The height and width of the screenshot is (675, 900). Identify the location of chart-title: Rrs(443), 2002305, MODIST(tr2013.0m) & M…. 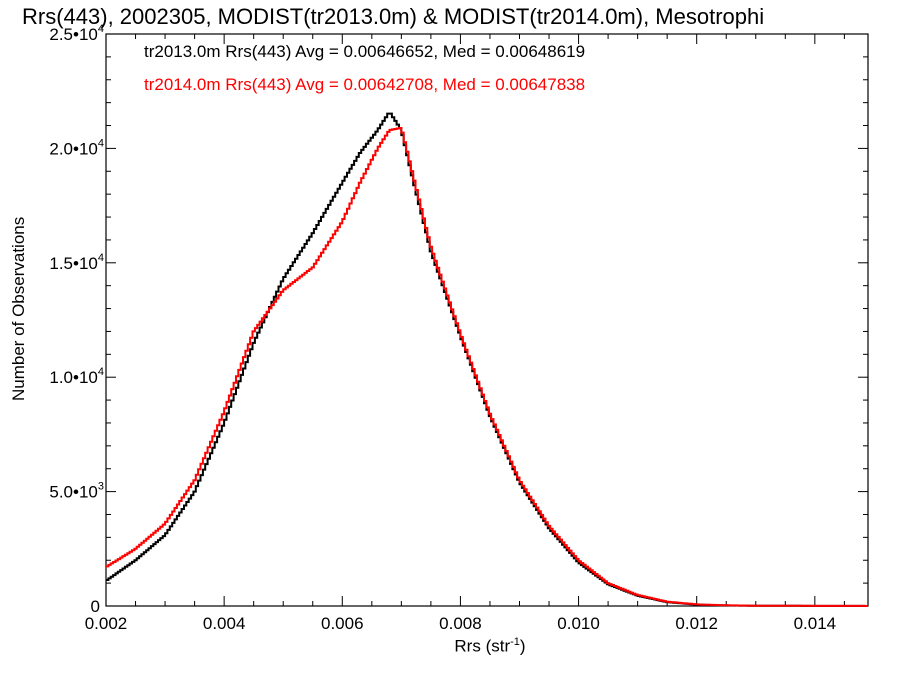
(393, 16).